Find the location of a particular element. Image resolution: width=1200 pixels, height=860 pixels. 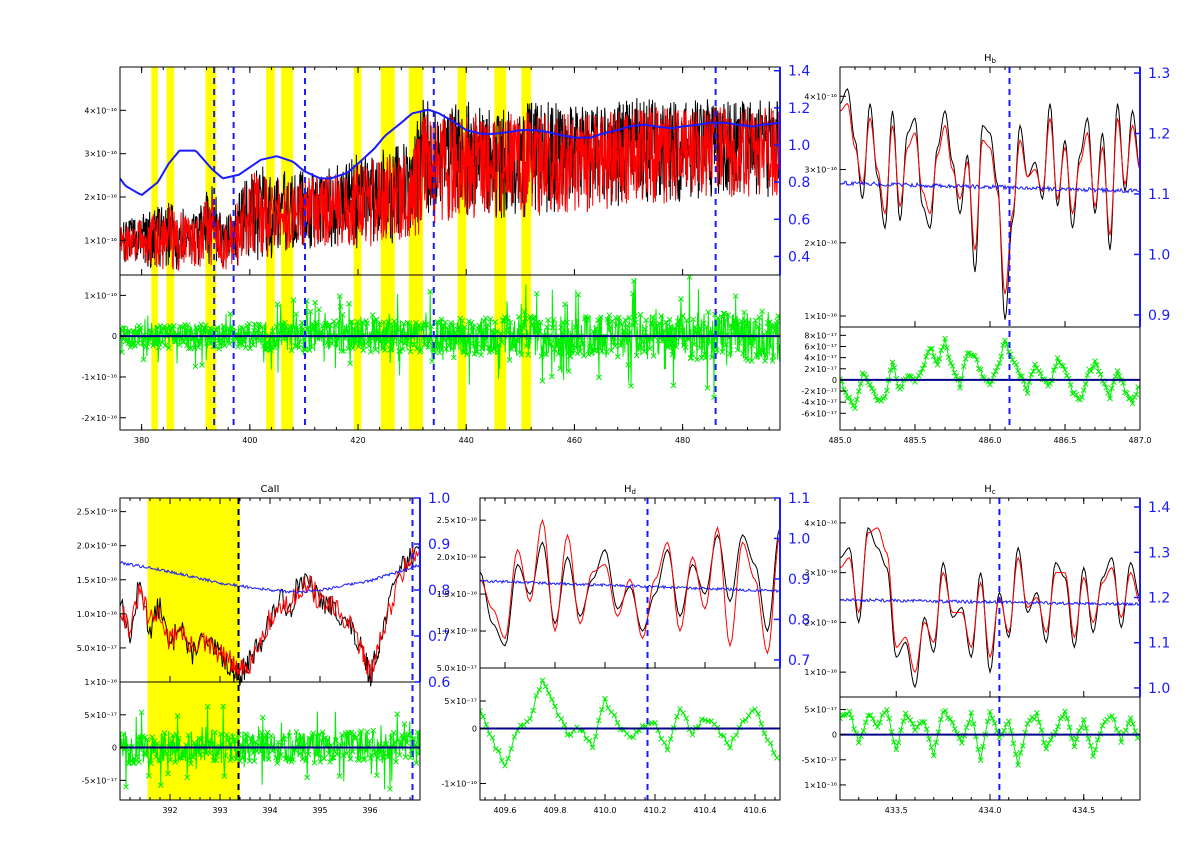

x-tick-label: 433.5 is located at coordinates (896, 810).